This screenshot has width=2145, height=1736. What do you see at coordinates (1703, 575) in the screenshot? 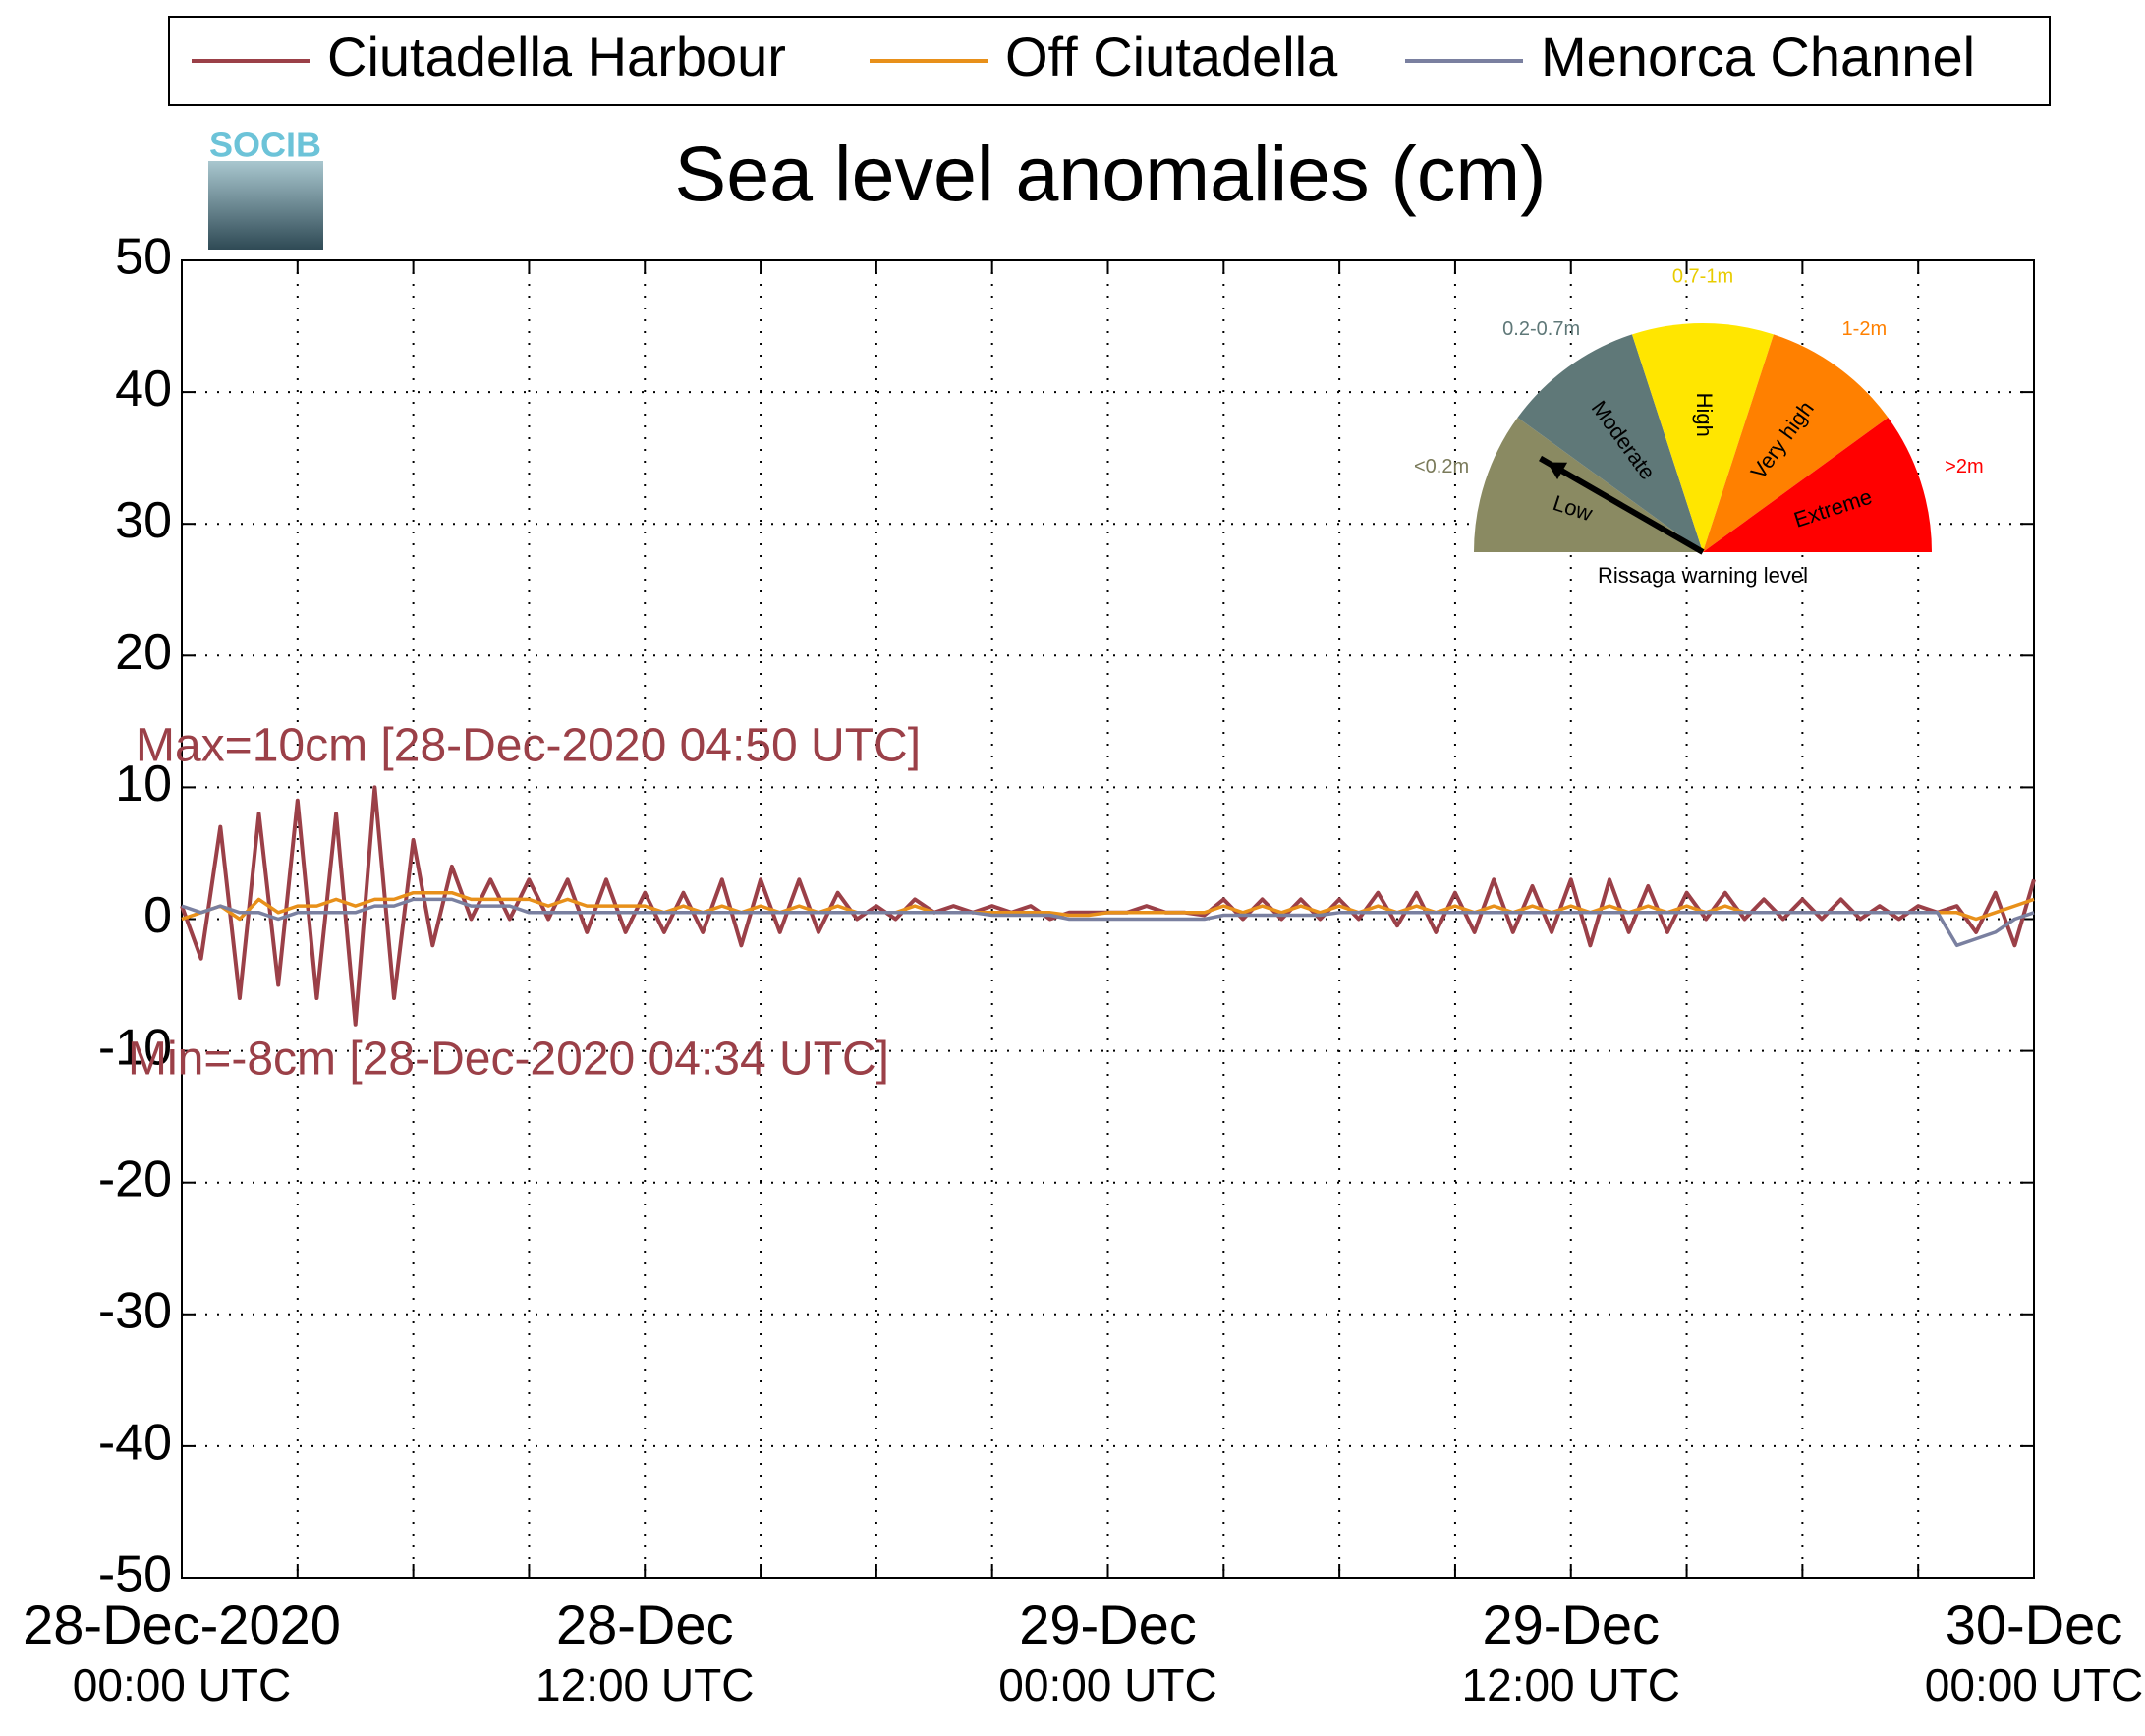
I see `gauge-caption: Rissaga warning level` at bounding box center [1703, 575].